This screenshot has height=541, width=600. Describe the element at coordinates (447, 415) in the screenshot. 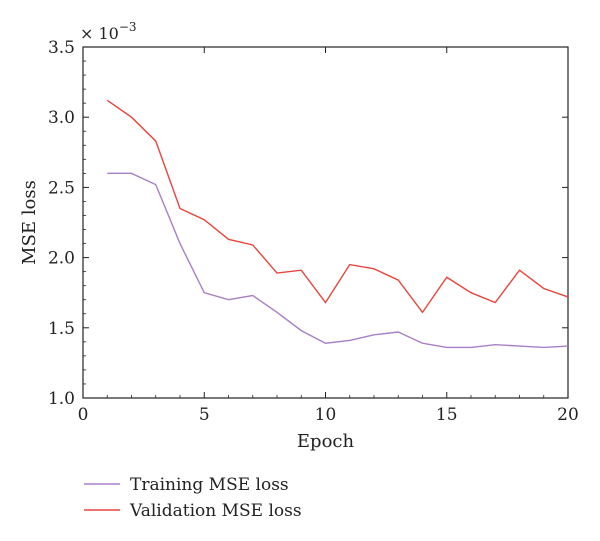

I see `x-tick-label: 15` at that location.